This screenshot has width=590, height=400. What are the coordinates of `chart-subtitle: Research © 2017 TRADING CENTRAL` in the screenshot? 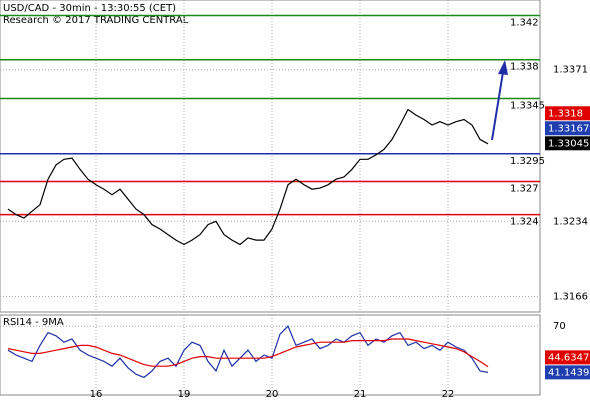 It's located at (96, 20).